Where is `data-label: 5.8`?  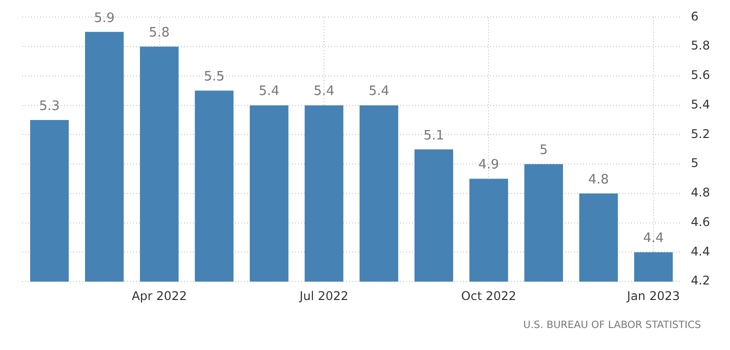 data-label: 5.8 is located at coordinates (159, 32).